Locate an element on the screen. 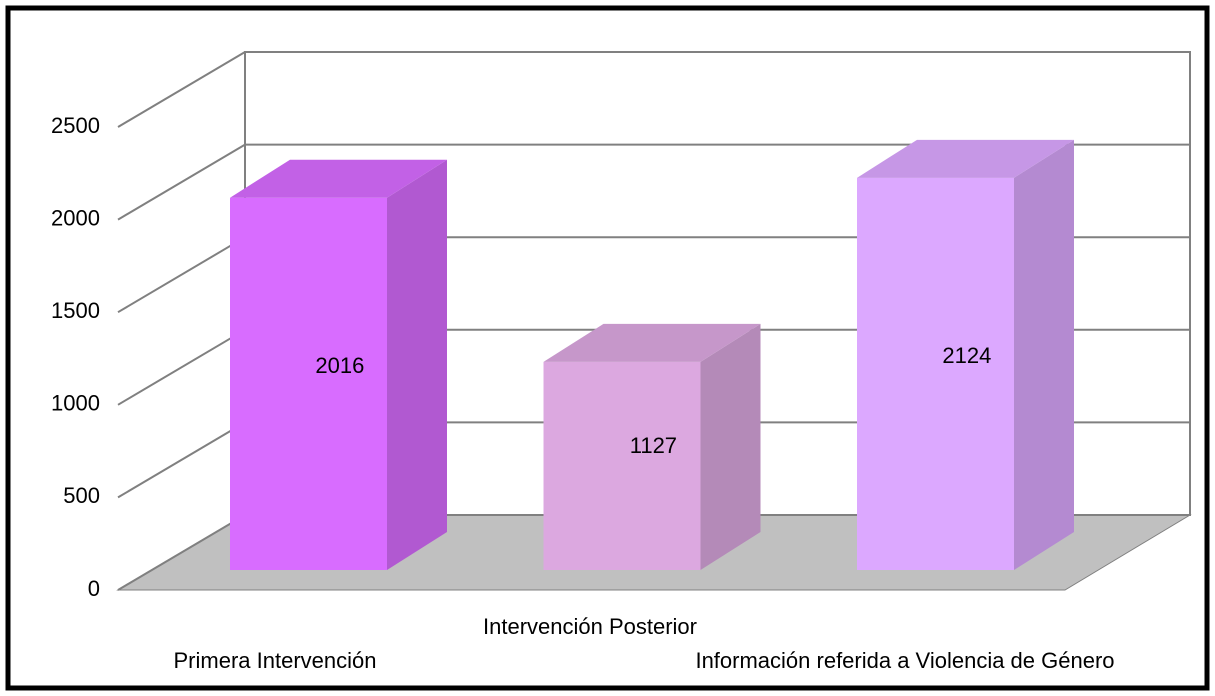  y-tick-label: 1000 is located at coordinates (75, 403).